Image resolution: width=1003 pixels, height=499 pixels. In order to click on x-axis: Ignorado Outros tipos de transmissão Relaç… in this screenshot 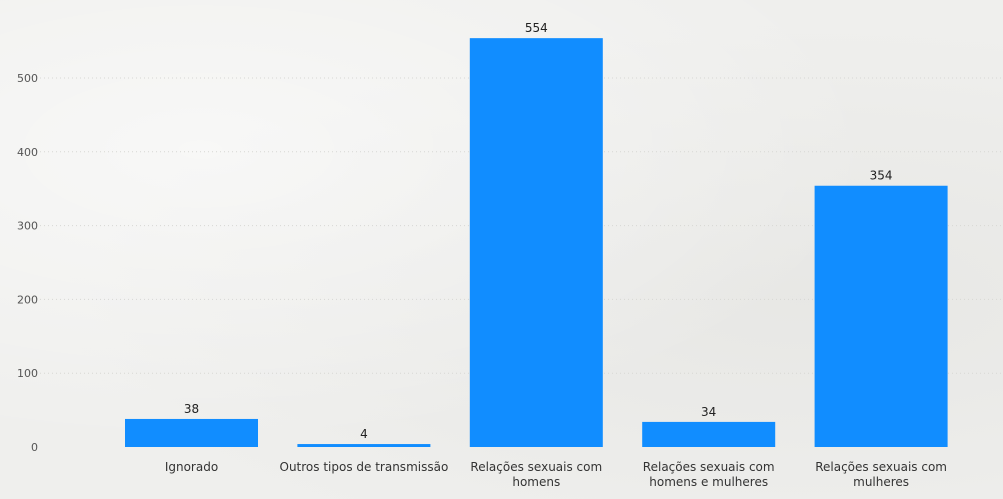, I will do `click(556, 474)`.